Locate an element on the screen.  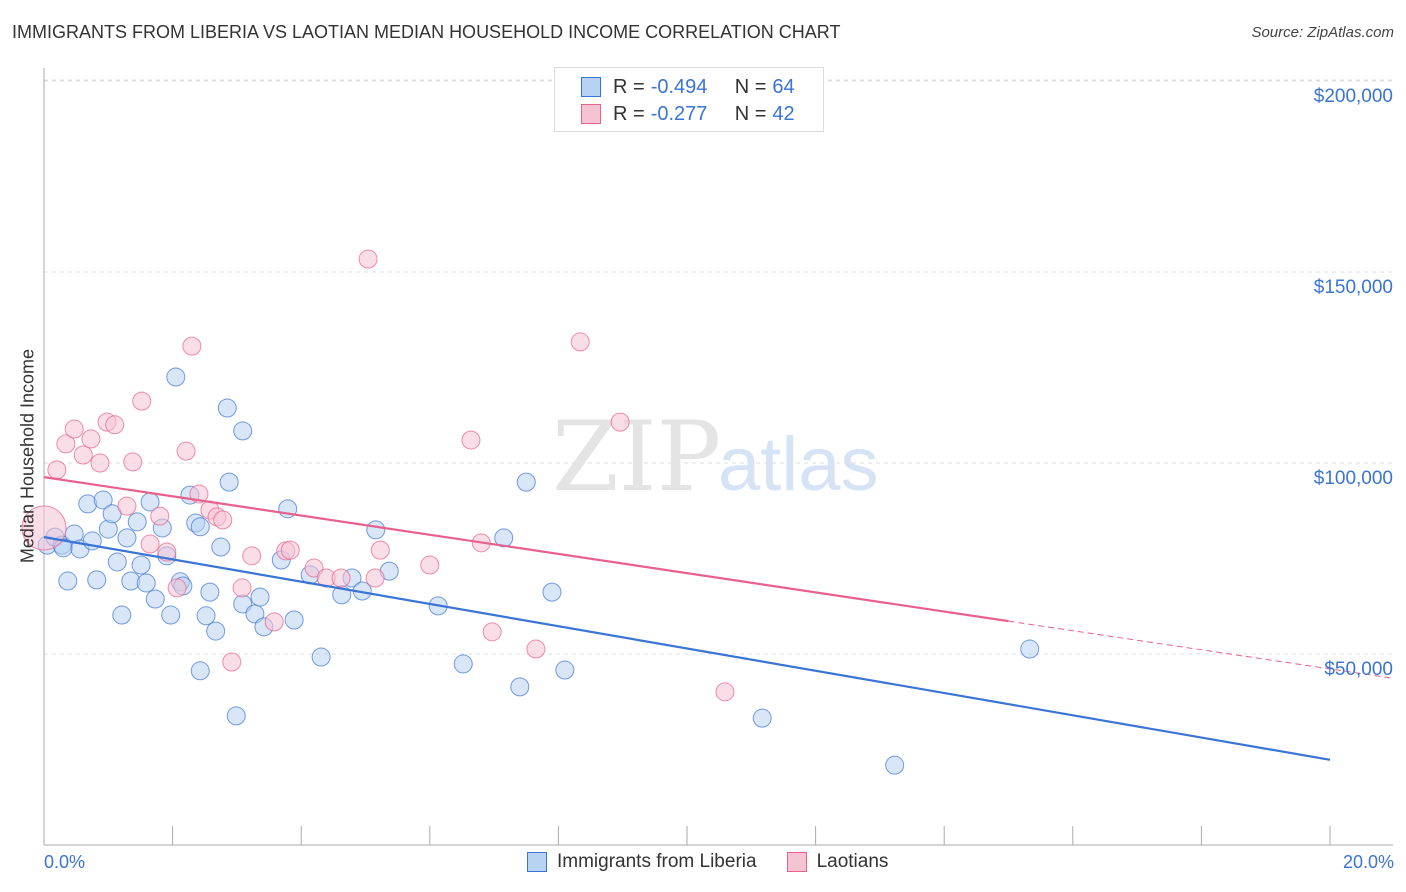
trend-line-extension is located at coordinates (1201, 649).